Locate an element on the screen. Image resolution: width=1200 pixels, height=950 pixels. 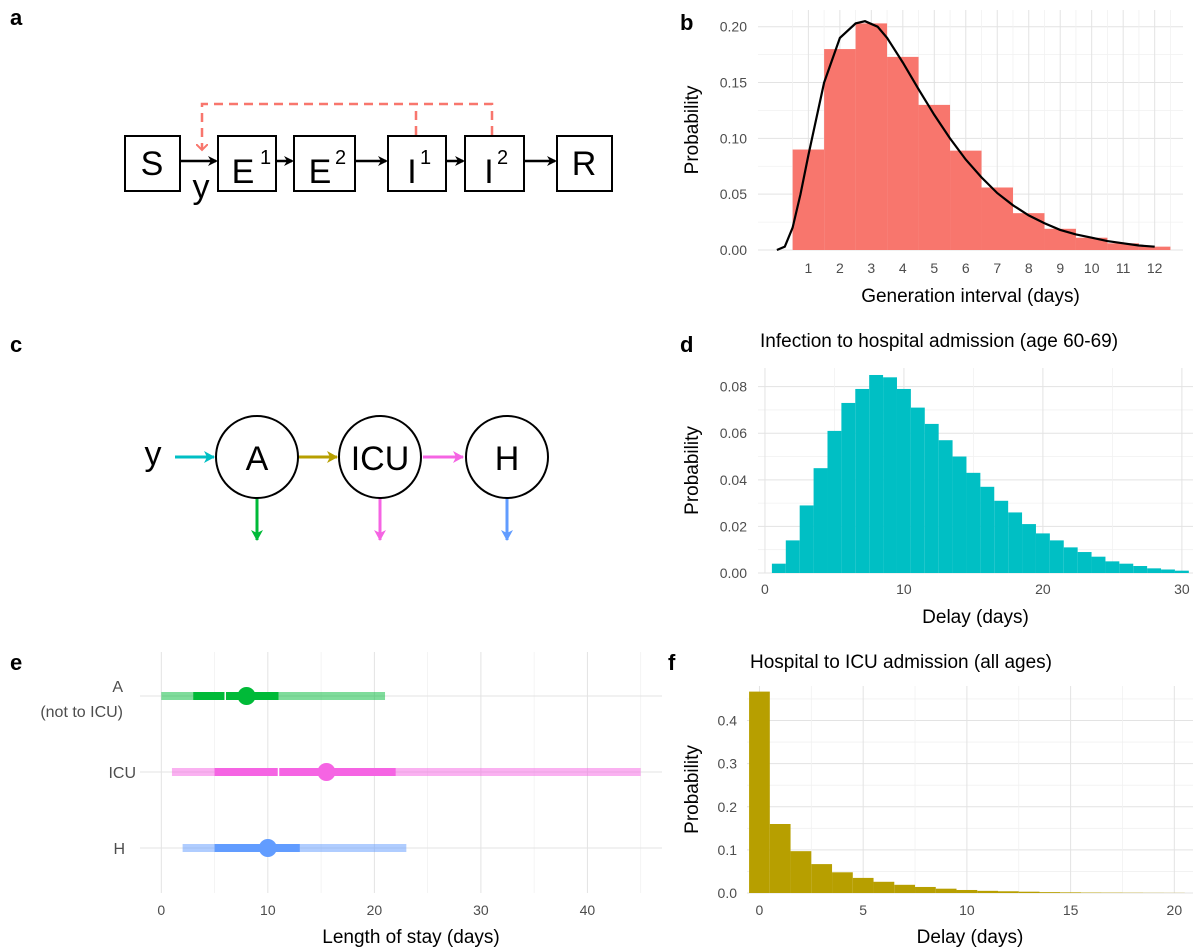
compartment-i2-label: I is located at coordinates (488, 172).